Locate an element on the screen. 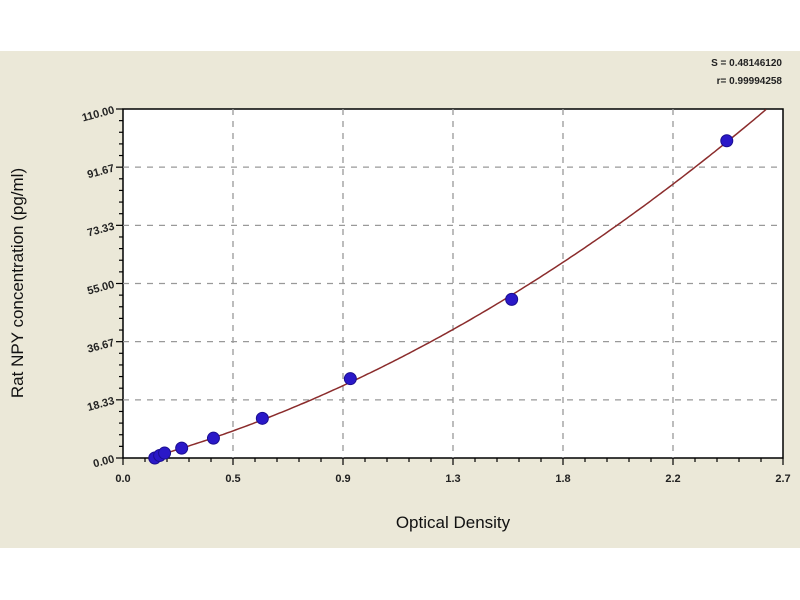  x-tick-label: 1.8 is located at coordinates (562, 479).